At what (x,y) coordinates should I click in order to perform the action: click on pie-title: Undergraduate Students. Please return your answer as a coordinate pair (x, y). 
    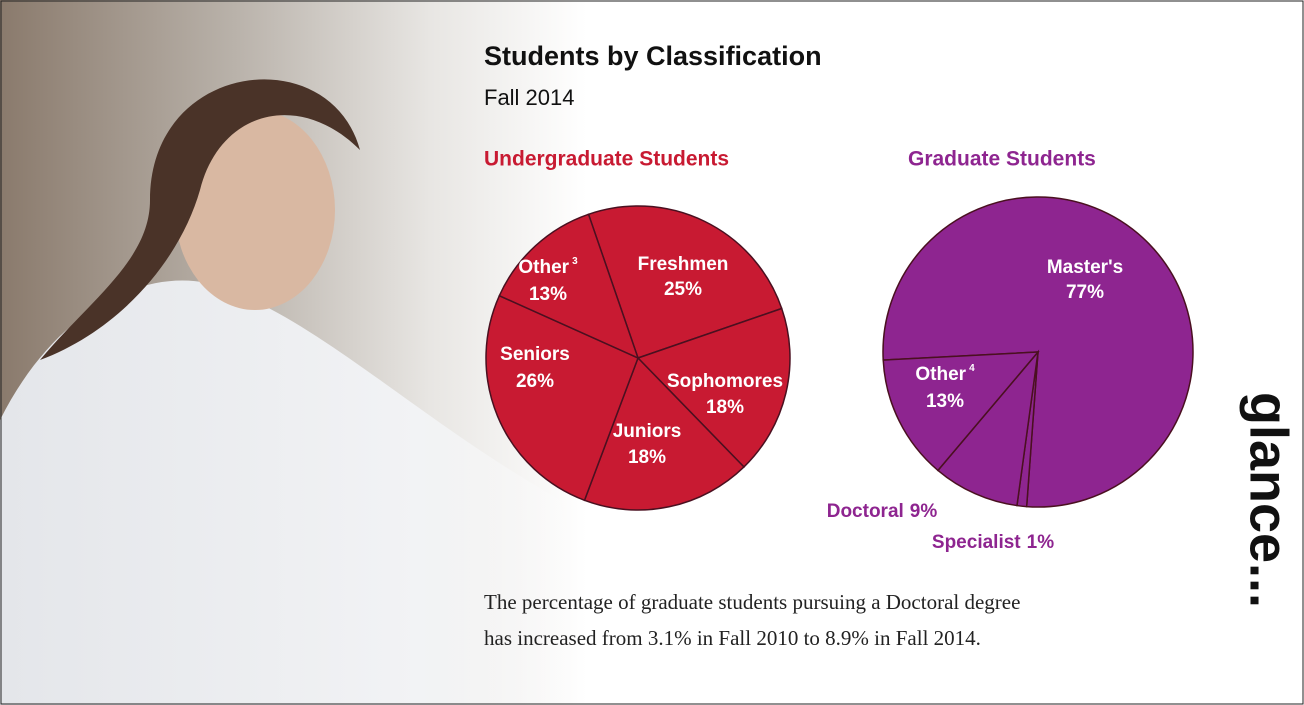
    Looking at the image, I should click on (606, 159).